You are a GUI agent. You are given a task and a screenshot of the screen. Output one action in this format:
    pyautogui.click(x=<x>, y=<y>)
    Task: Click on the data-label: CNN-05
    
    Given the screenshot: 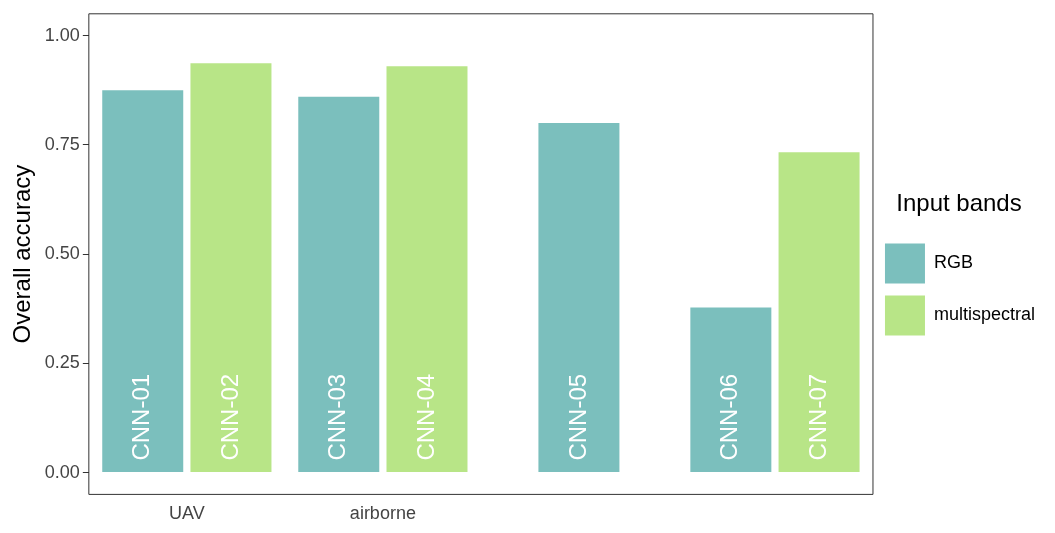 What is the action you would take?
    pyautogui.click(x=577, y=417)
    